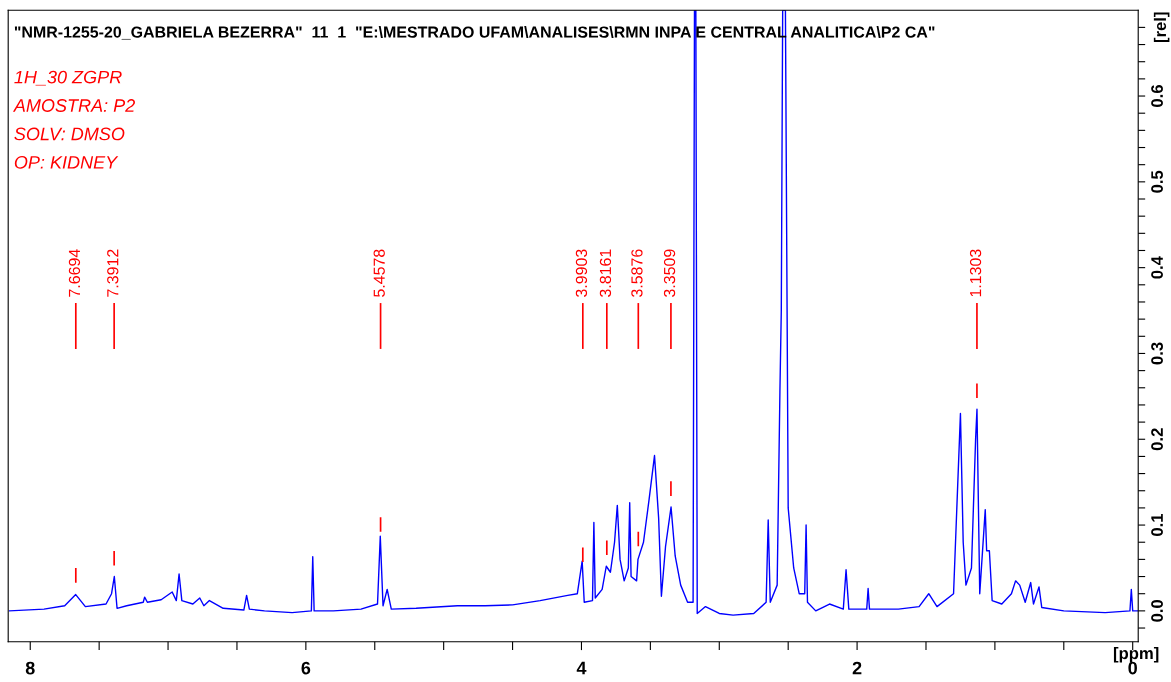 The width and height of the screenshot is (1171, 682). I want to click on annotation: AMOSTRA: P2, so click(73, 105).